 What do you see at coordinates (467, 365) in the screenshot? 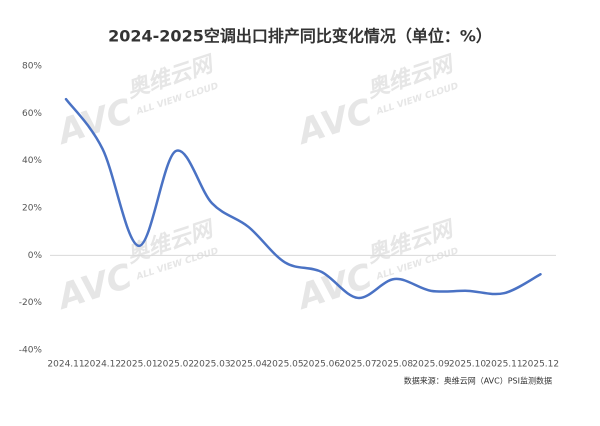
I see `x-tick-label: 2025.10` at bounding box center [467, 365].